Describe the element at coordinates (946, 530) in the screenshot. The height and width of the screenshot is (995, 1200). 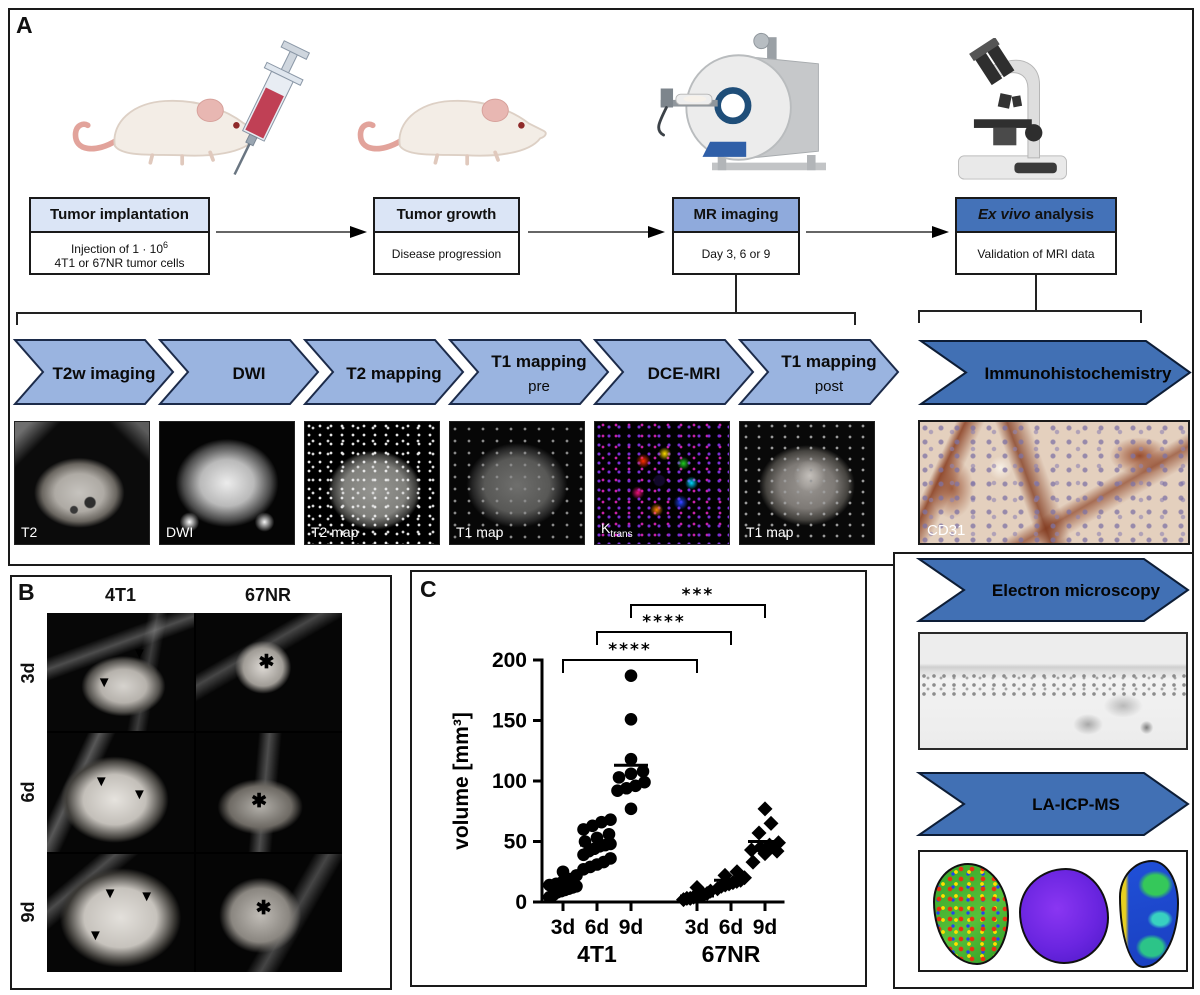
I see `cd31-label: CD31` at that location.